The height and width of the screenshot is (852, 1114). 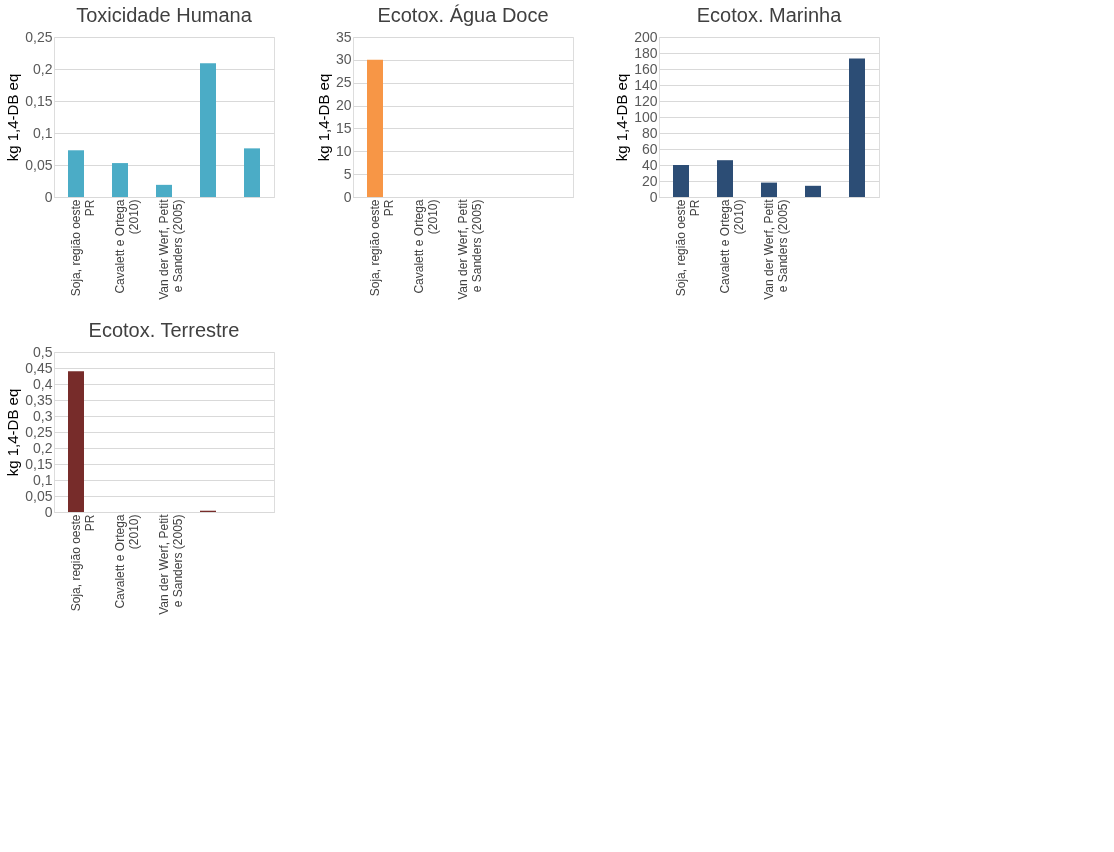 I want to click on y-tick-label: 200, so click(x=646, y=36).